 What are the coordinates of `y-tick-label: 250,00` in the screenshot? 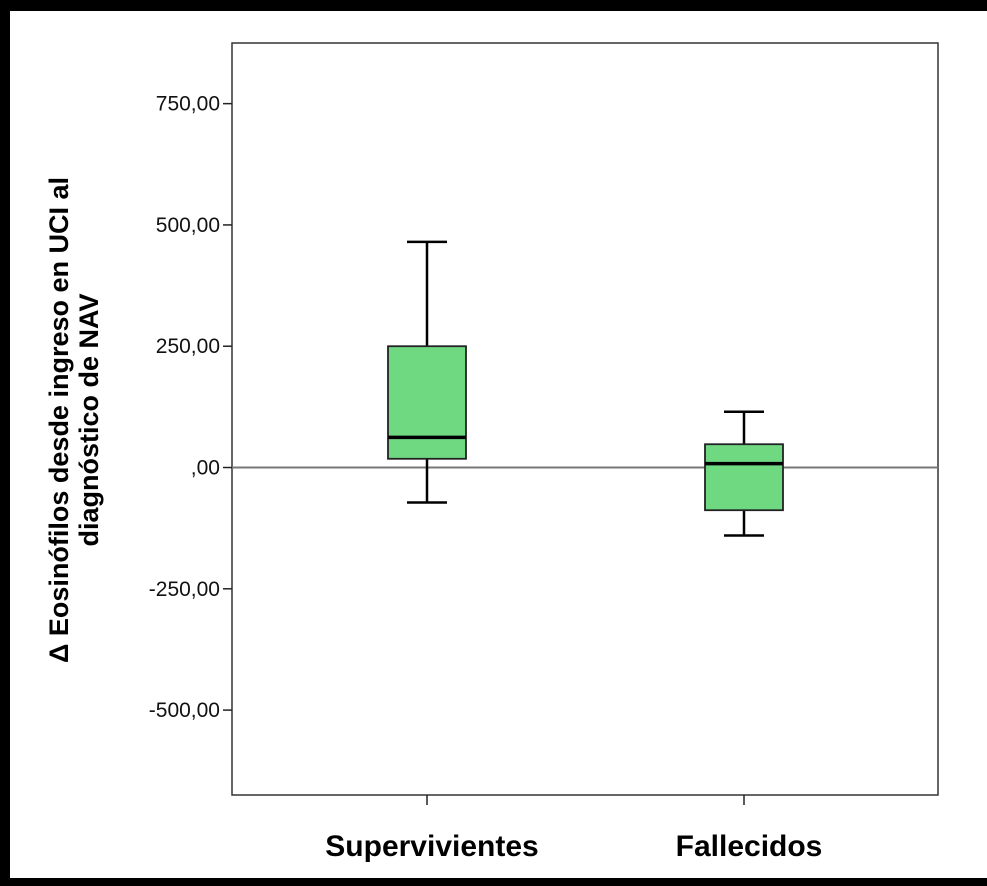 It's located at (188, 346).